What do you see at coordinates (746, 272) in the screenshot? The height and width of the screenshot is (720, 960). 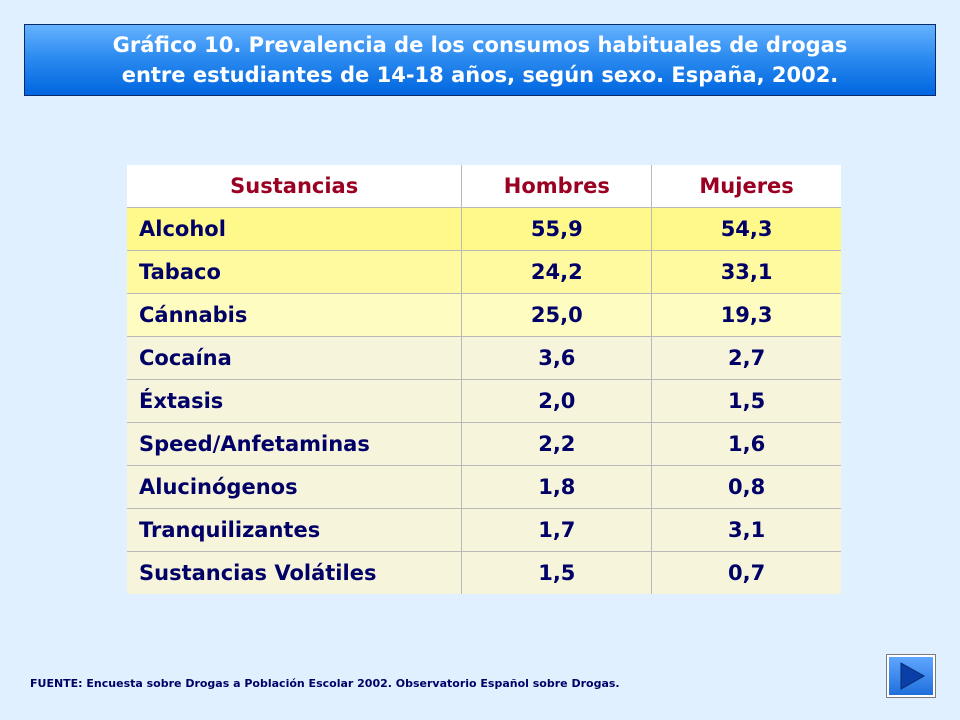 I see `row-mujeres-value: 33,1` at bounding box center [746, 272].